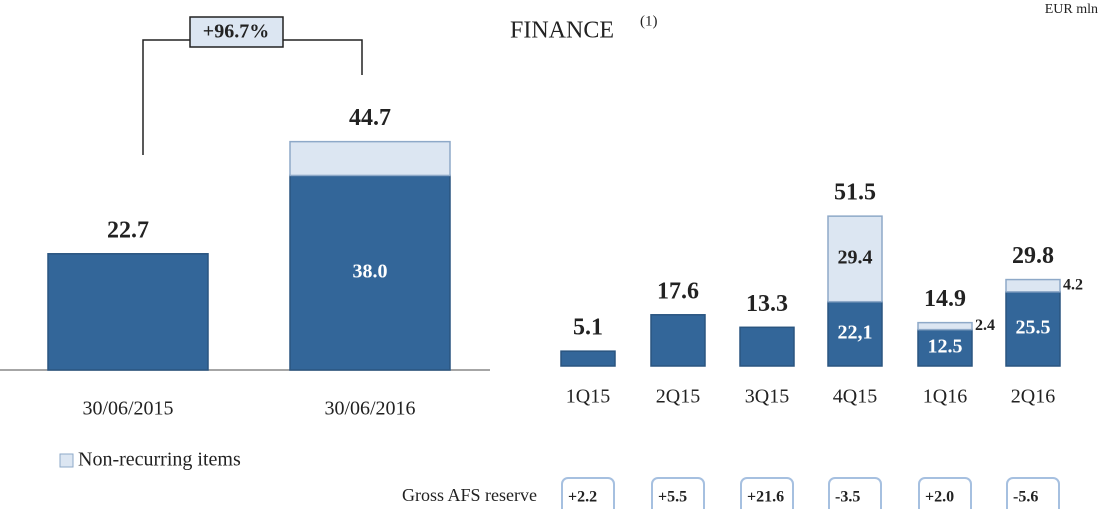 Image resolution: width=1103 pixels, height=509 pixels. What do you see at coordinates (1033, 397) in the screenshot?
I see `x-tick-label: 2Q16` at bounding box center [1033, 397].